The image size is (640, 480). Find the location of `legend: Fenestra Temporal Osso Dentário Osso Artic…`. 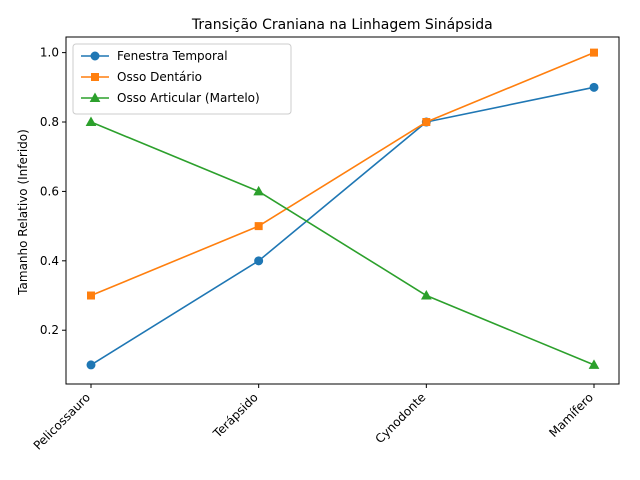

legend: Fenestra Temporal Osso Dentário Osso Artic… is located at coordinates (182, 79).